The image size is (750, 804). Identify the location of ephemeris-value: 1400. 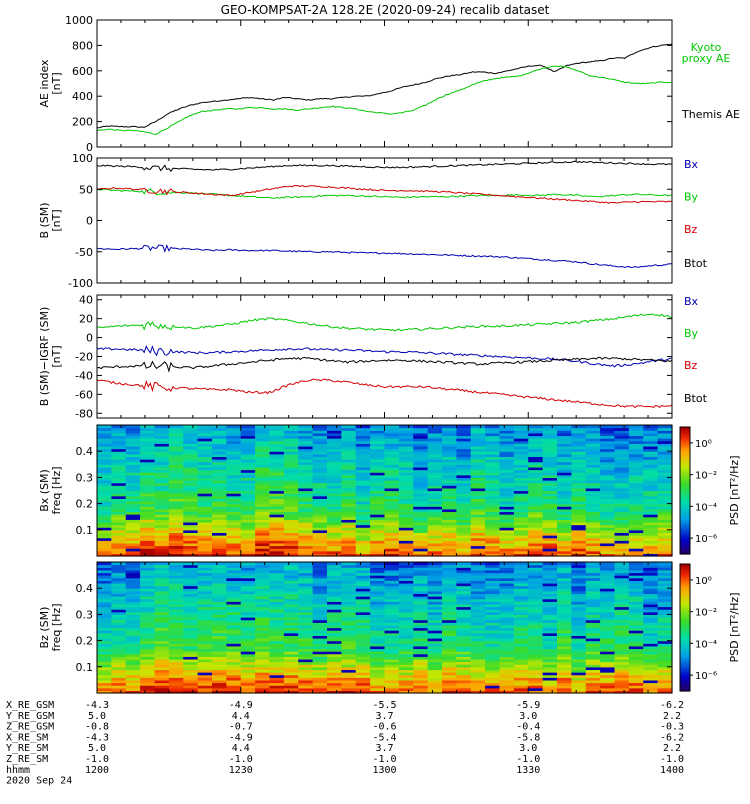
(672, 770).